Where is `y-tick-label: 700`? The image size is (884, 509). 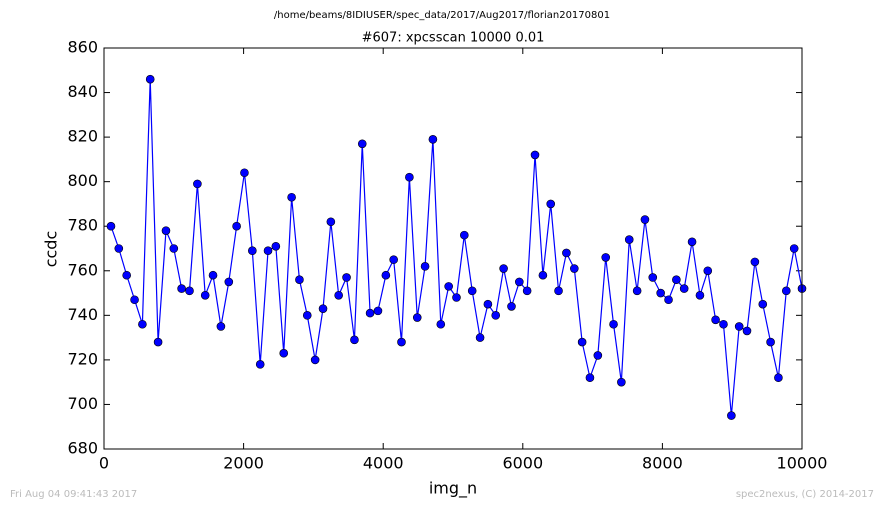
y-tick-label: 700 is located at coordinates (82, 403).